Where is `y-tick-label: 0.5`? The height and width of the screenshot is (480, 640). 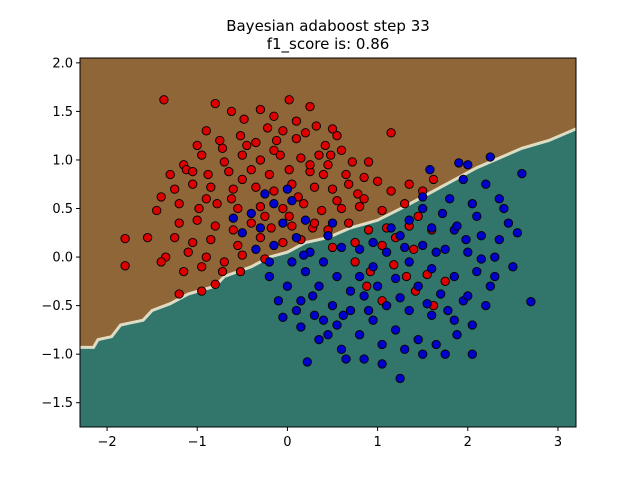
y-tick-label: 0.5 is located at coordinates (62, 209).